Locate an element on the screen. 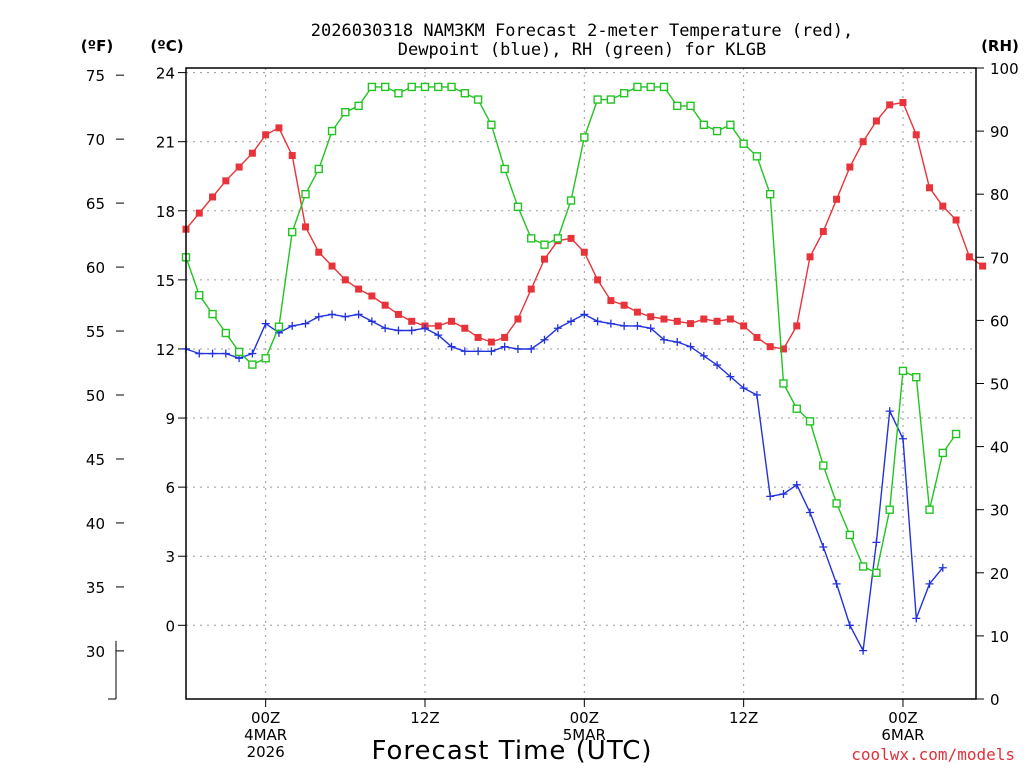 The image size is (1024, 768). fahrenheit-tick-label: 75 is located at coordinates (95, 76).